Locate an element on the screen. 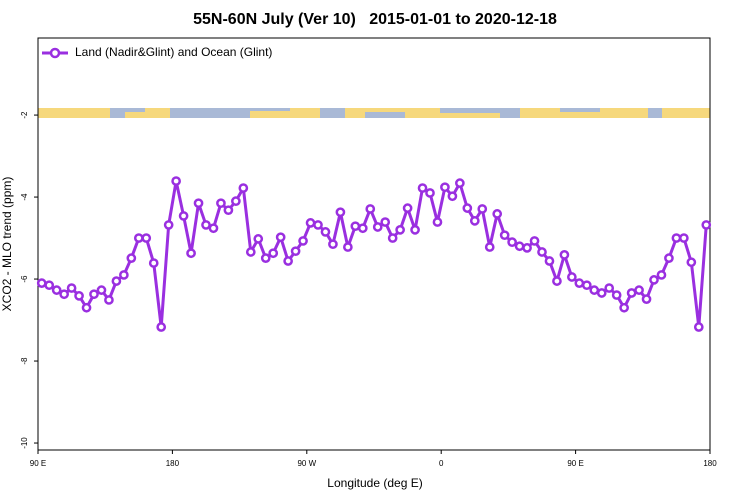  legend-label: Land (Nadir&Glint) and Ocean (Glint) is located at coordinates (173, 52).